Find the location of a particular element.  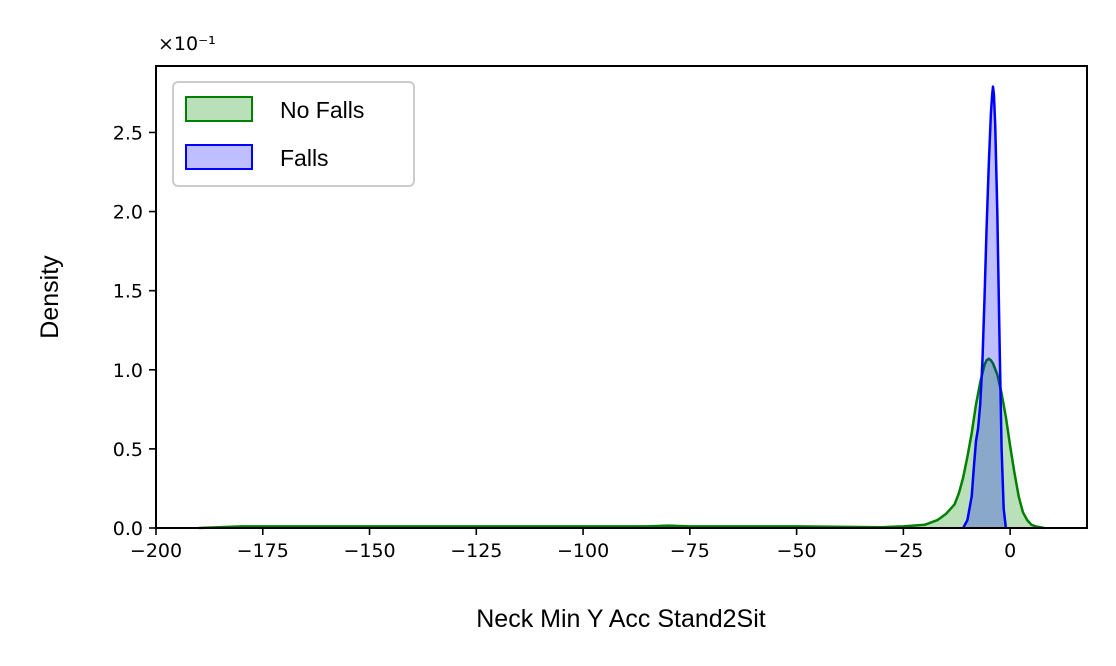

x-tick-label: −200 is located at coordinates (156, 551).